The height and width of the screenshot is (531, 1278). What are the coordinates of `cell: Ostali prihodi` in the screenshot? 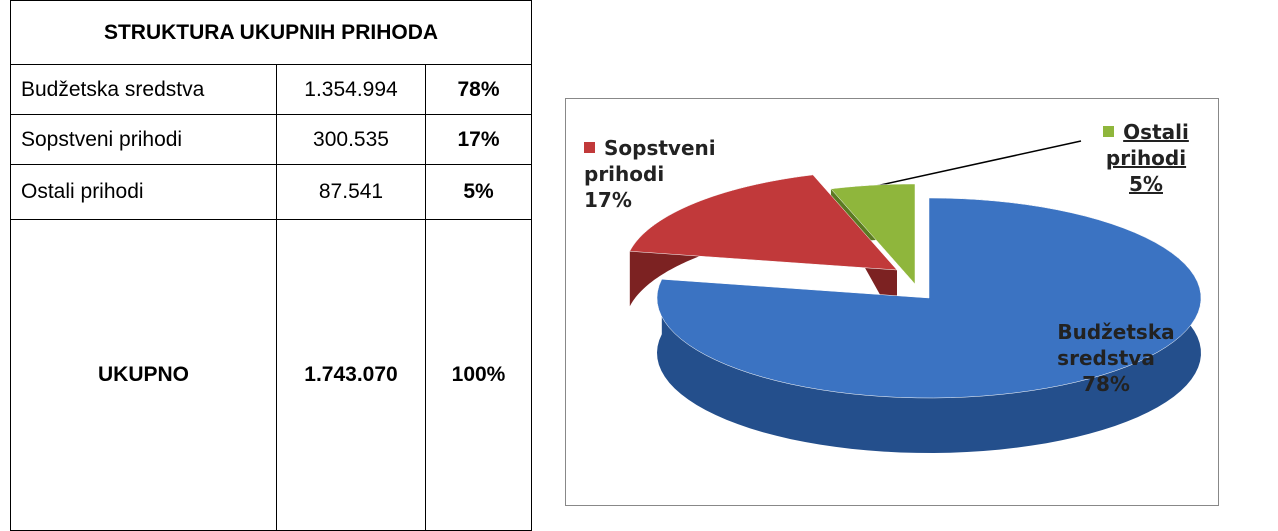 It's located at (143, 192).